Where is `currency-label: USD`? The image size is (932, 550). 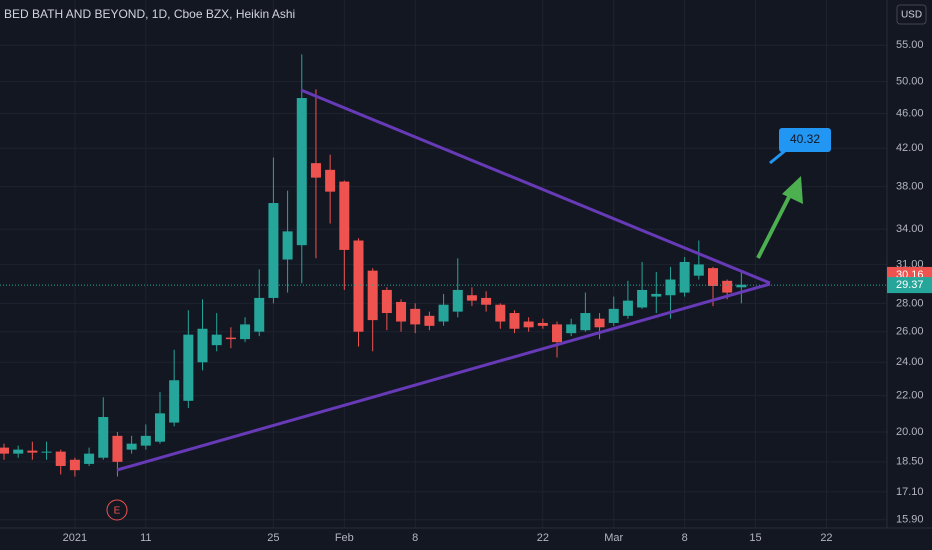 currency-label: USD is located at coordinates (911, 15).